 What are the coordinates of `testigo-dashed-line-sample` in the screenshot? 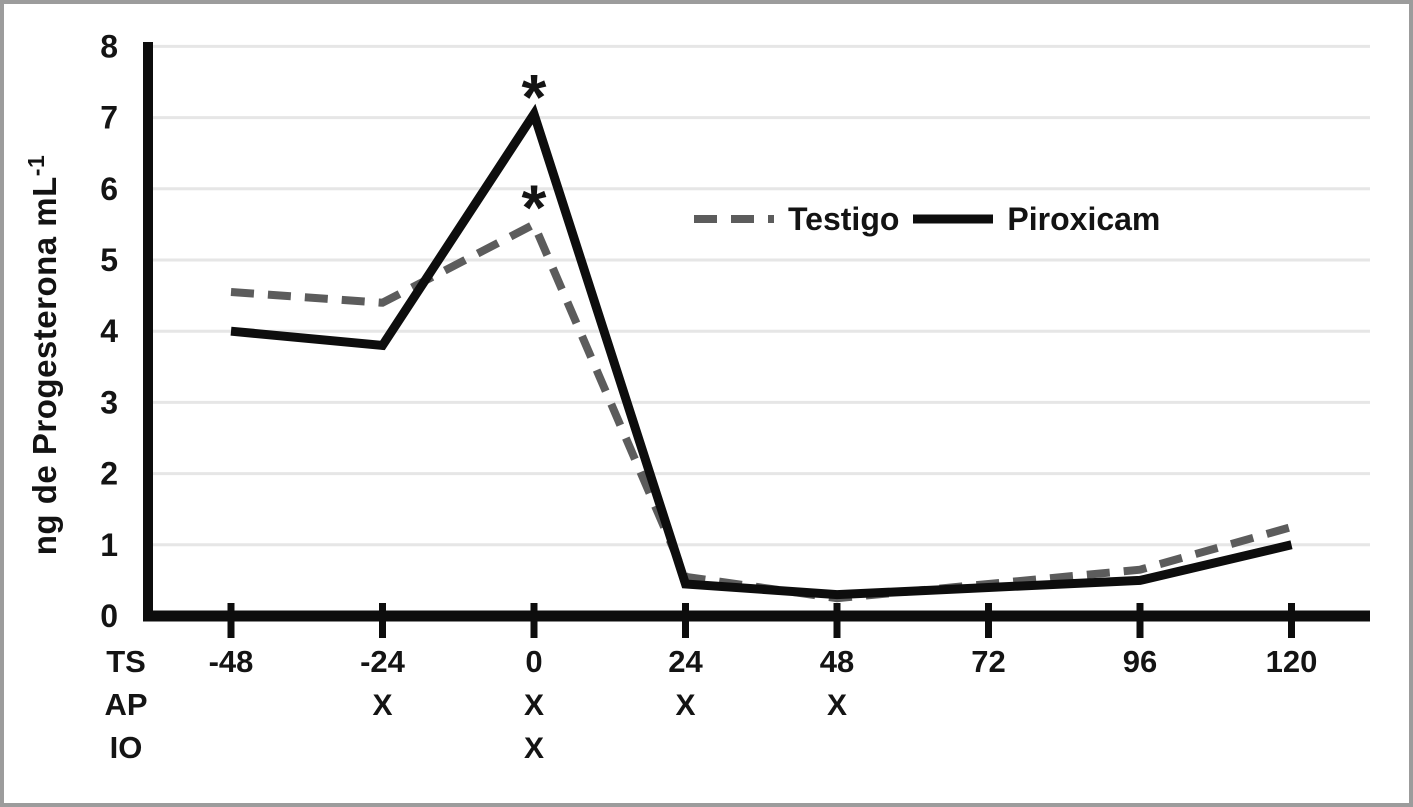 It's located at (734, 219).